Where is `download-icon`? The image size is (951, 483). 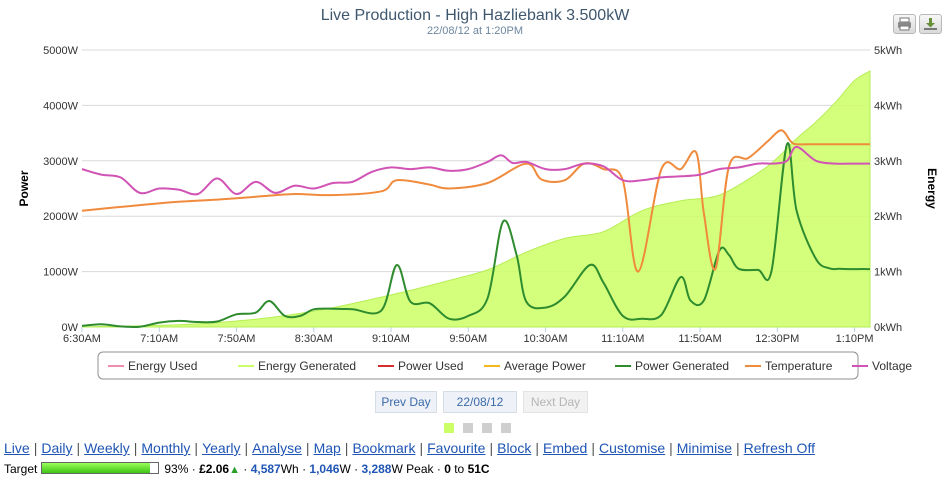 download-icon is located at coordinates (930, 24).